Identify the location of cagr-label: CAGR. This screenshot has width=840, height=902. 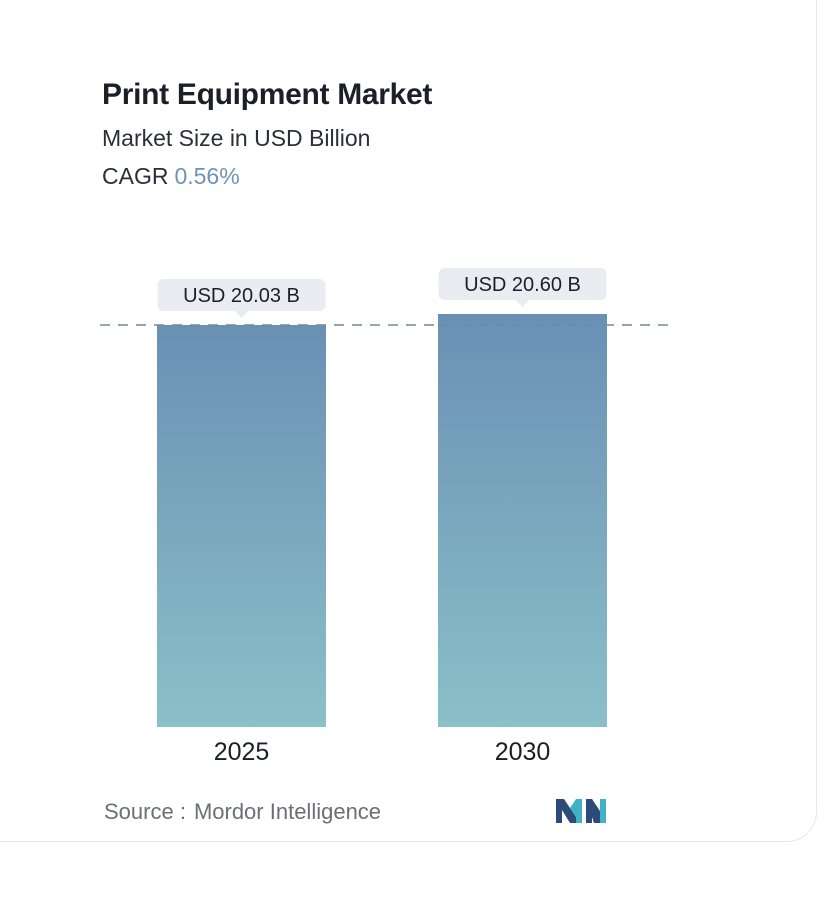
(135, 176).